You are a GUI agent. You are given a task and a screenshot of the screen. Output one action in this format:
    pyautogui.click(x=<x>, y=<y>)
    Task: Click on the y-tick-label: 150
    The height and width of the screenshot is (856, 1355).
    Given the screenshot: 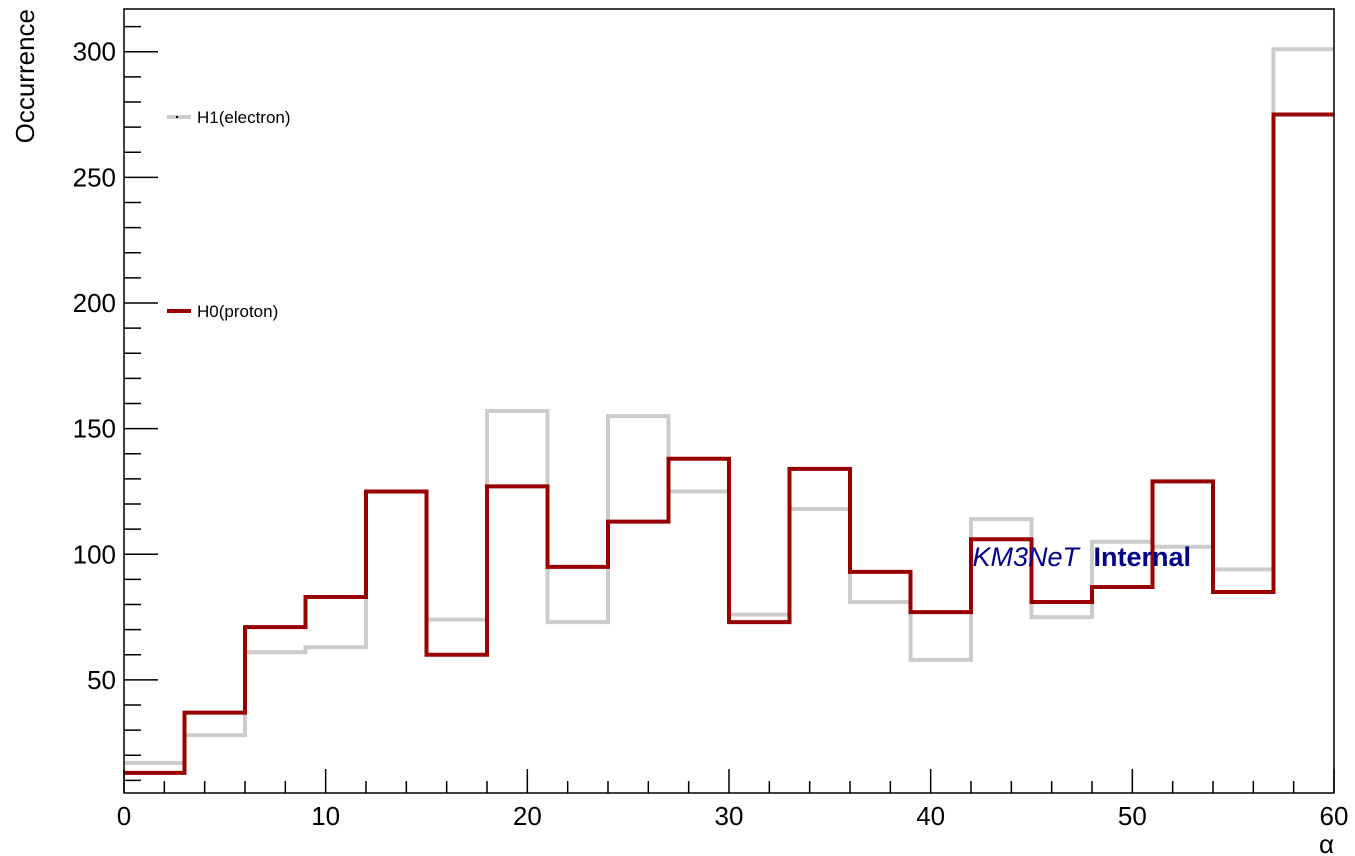 What is the action you would take?
    pyautogui.click(x=94, y=429)
    